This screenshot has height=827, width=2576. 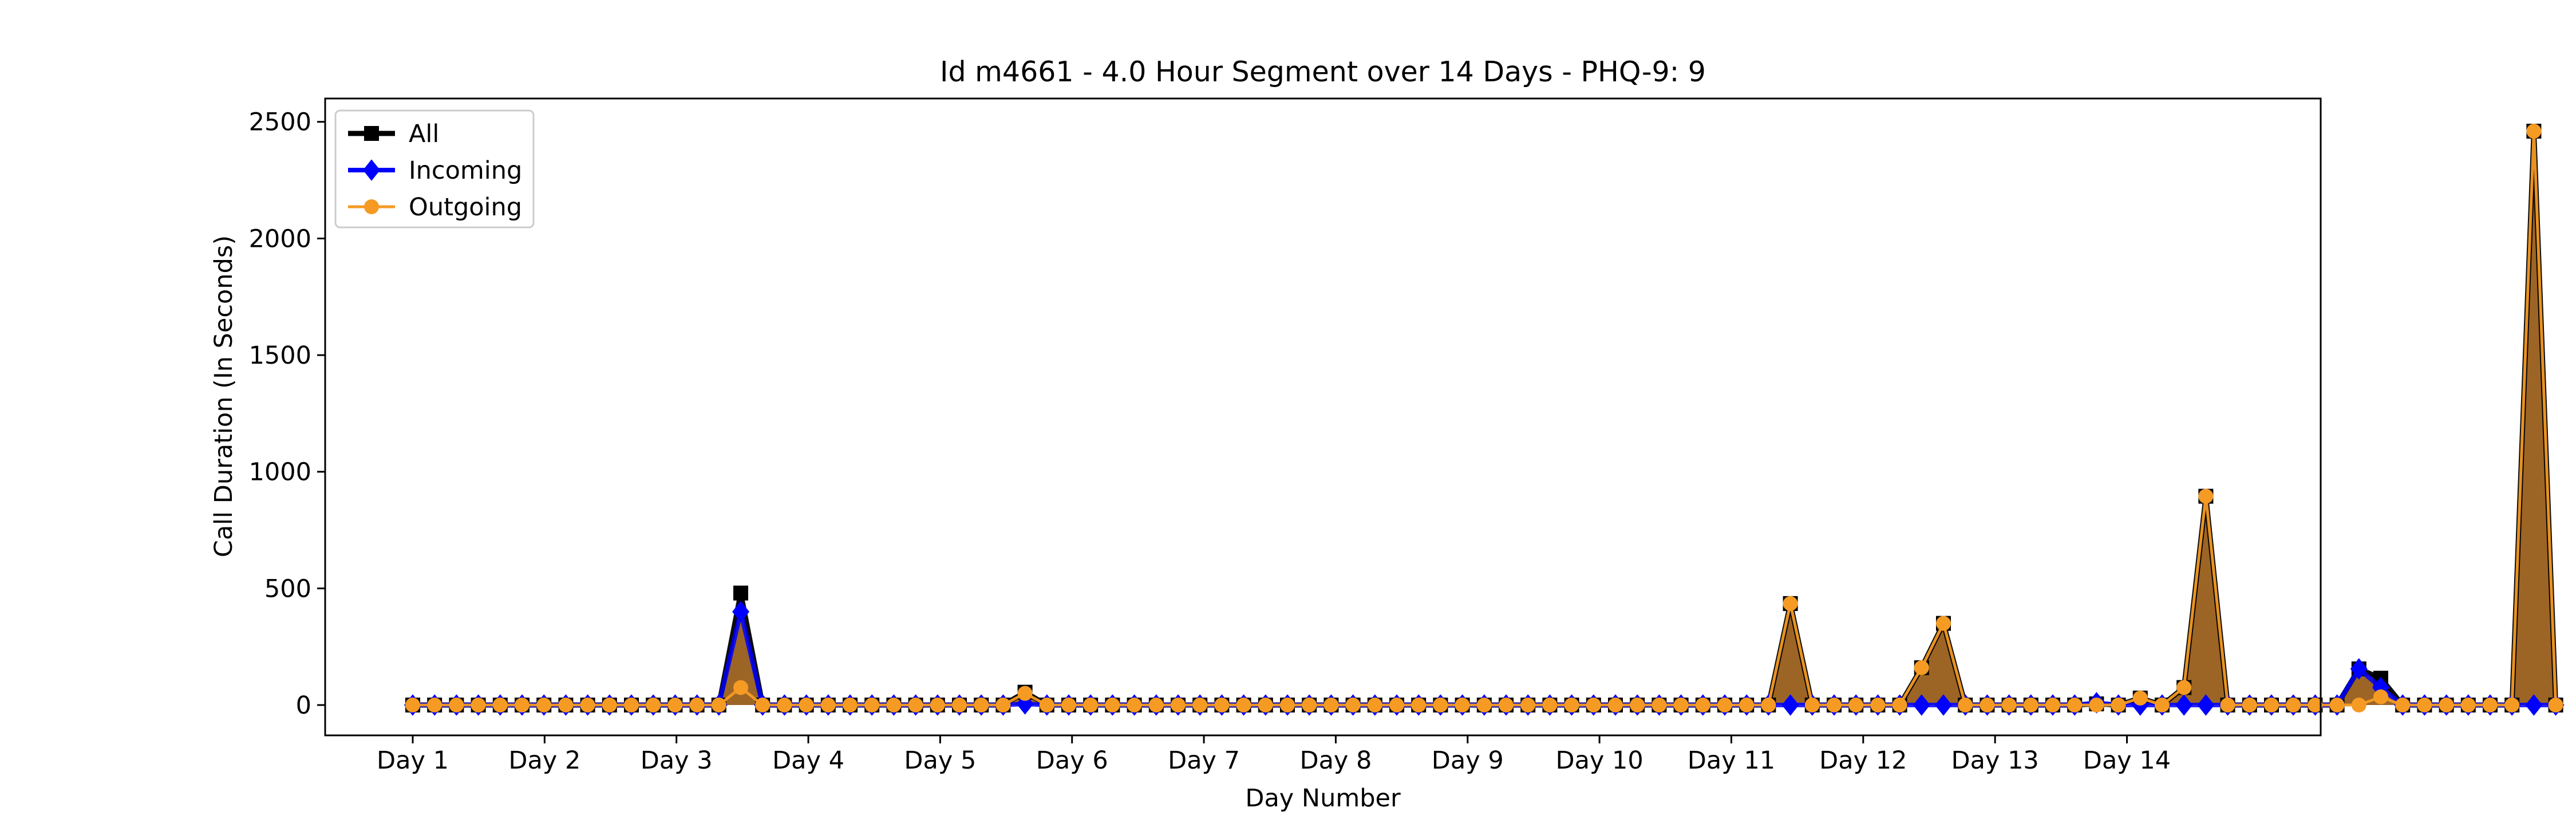 What do you see at coordinates (371, 133) in the screenshot?
I see `legend-marker-all` at bounding box center [371, 133].